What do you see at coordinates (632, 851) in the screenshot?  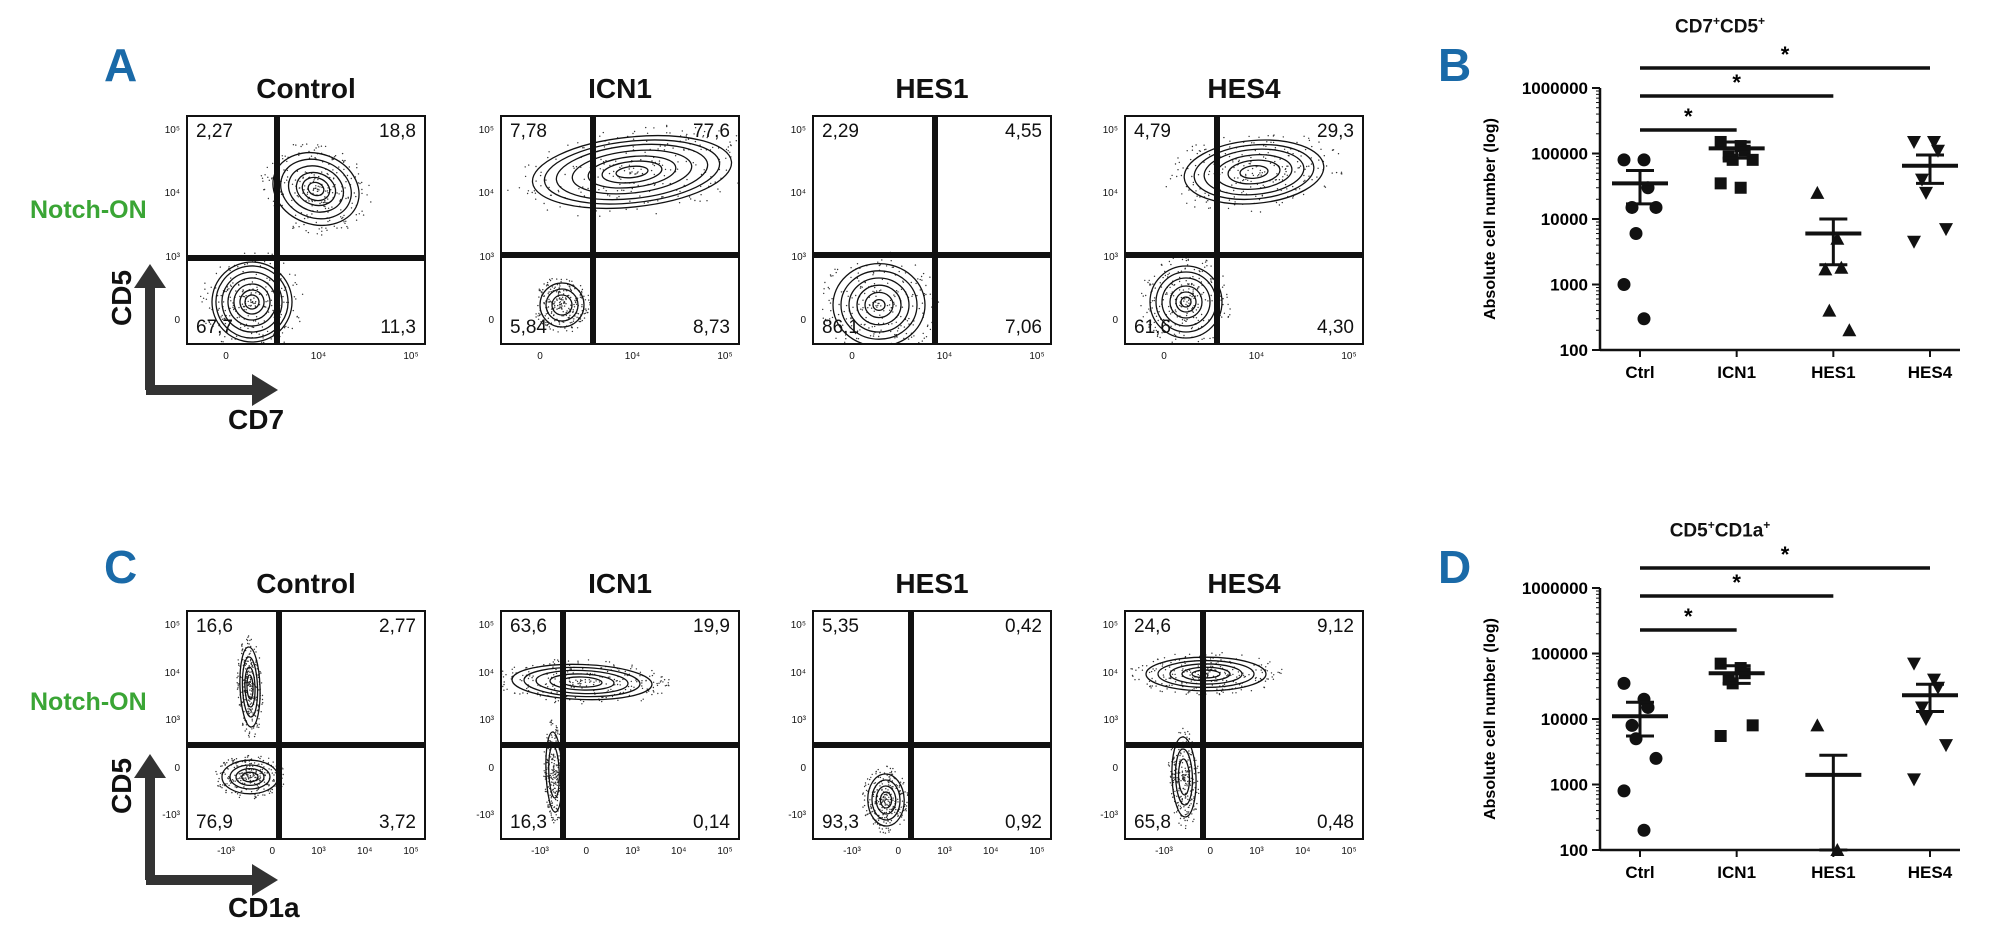 I see `x-tick-label: 10³` at bounding box center [632, 851].